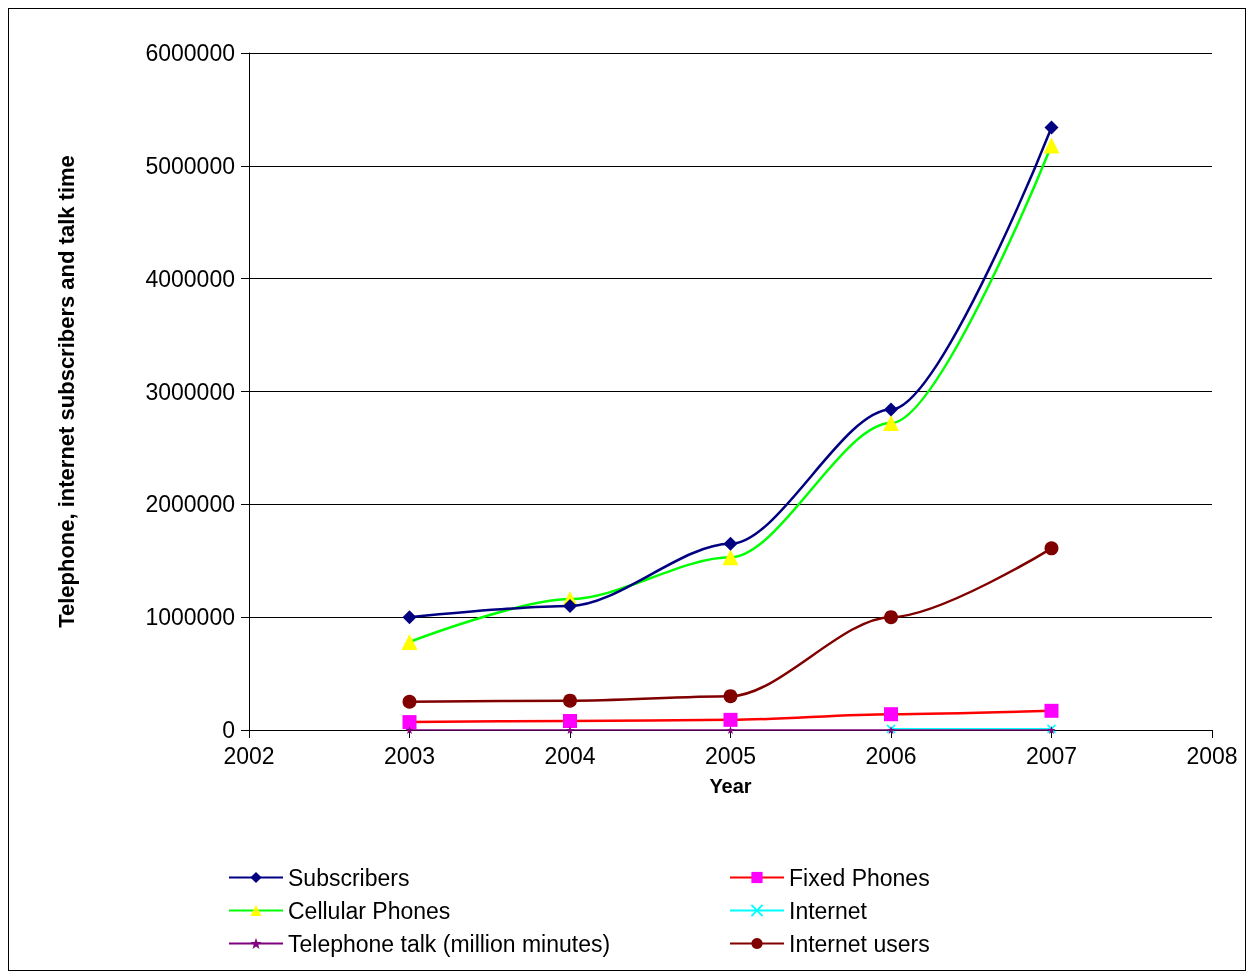 This screenshot has width=1254, height=979. Describe the element at coordinates (1051, 755) in the screenshot. I see `x-tick-label: 2007` at that location.